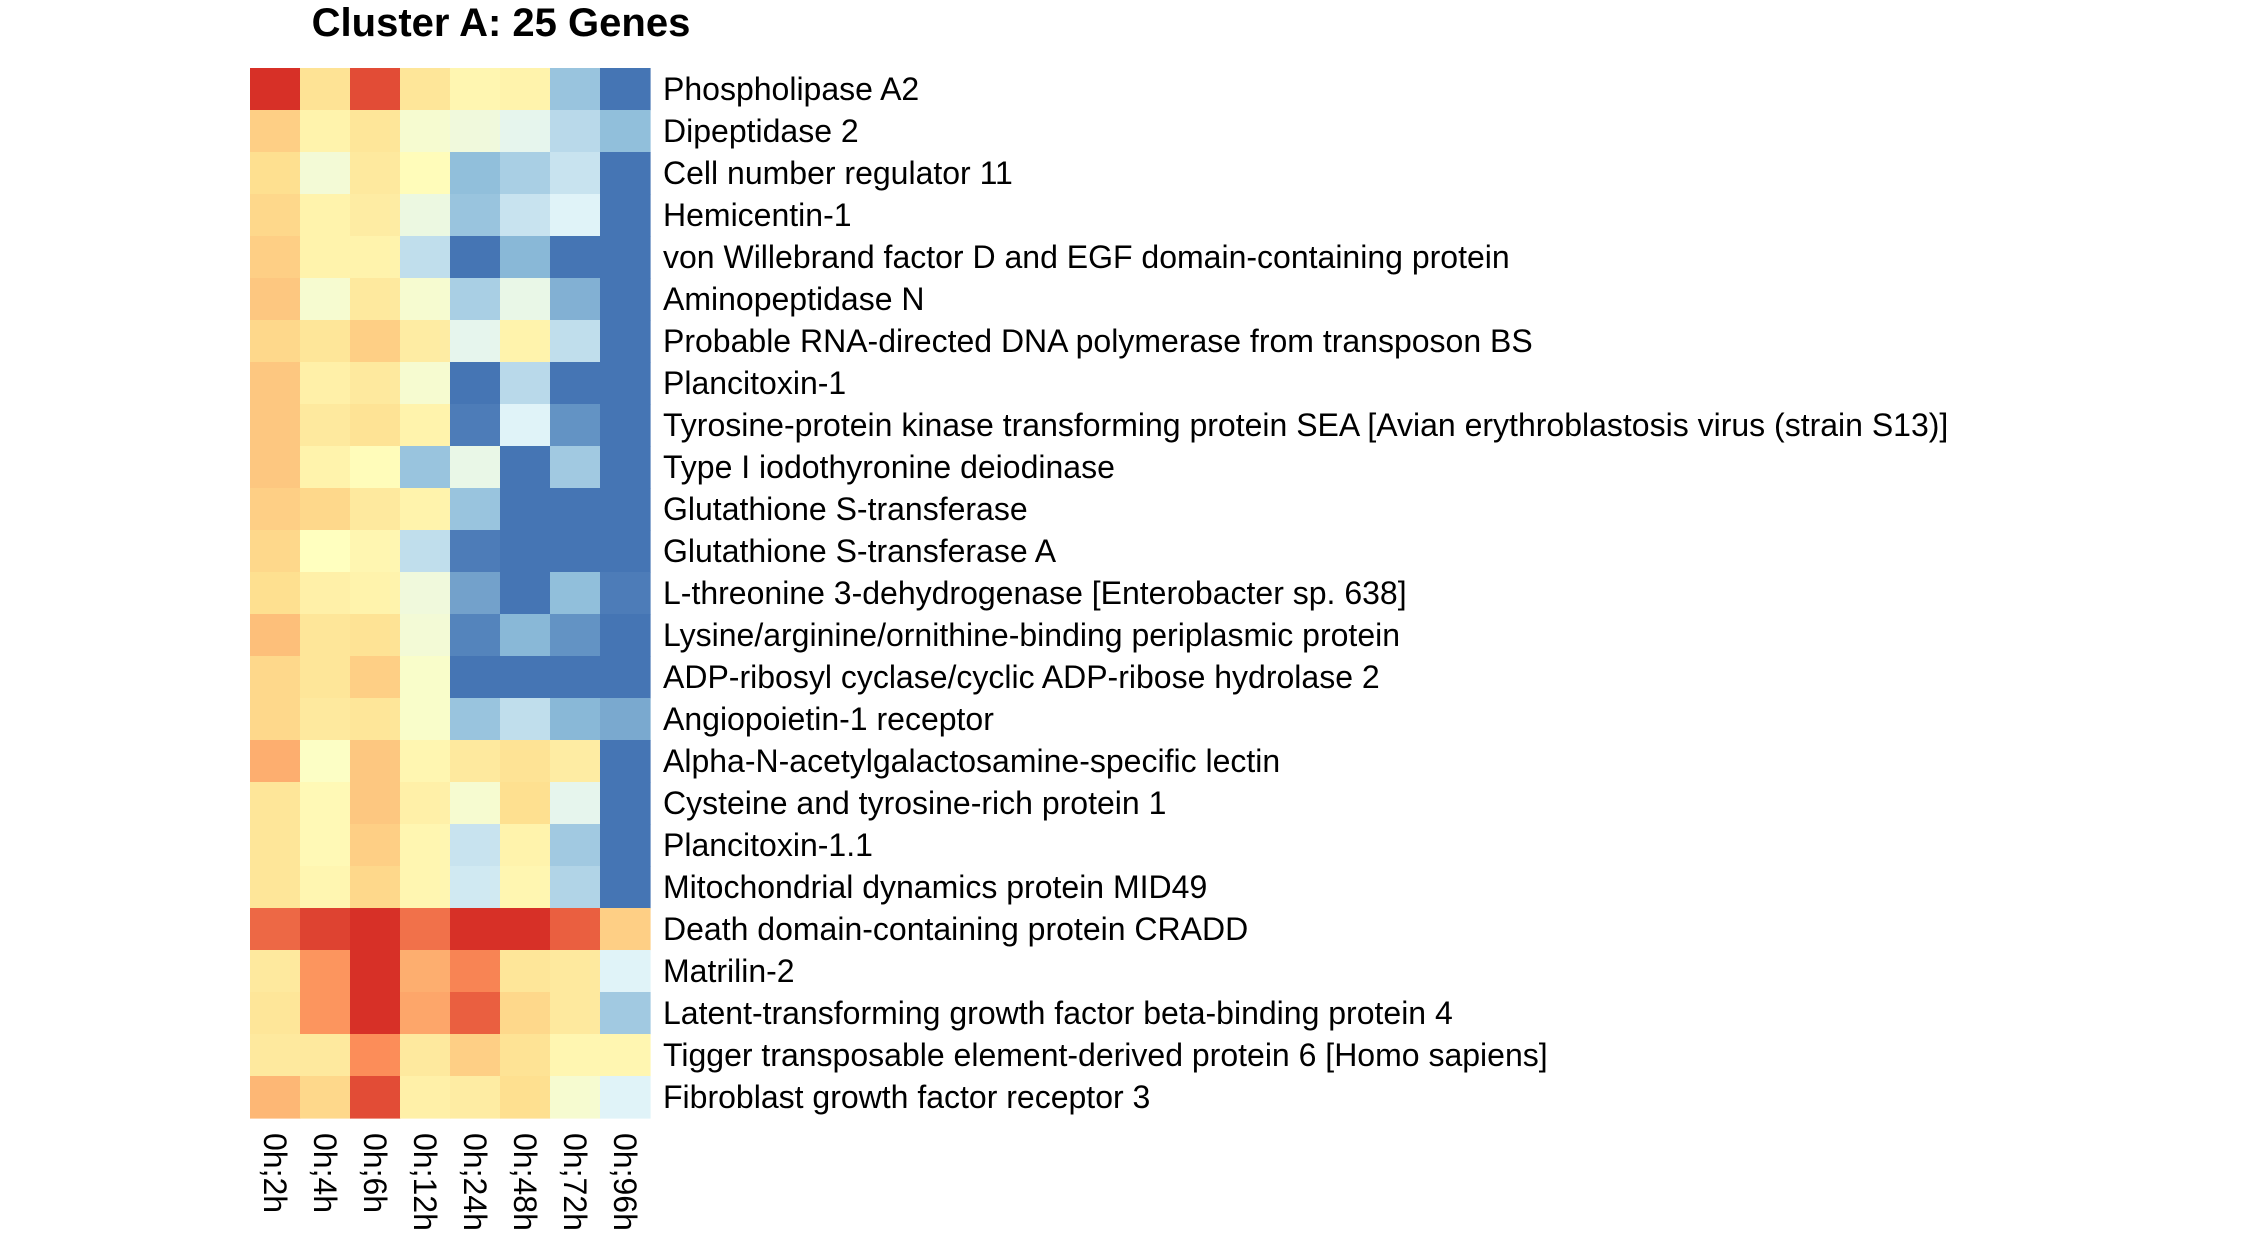  Describe the element at coordinates (275, 1173) in the screenshot. I see `column-label: 0h;2h` at that location.